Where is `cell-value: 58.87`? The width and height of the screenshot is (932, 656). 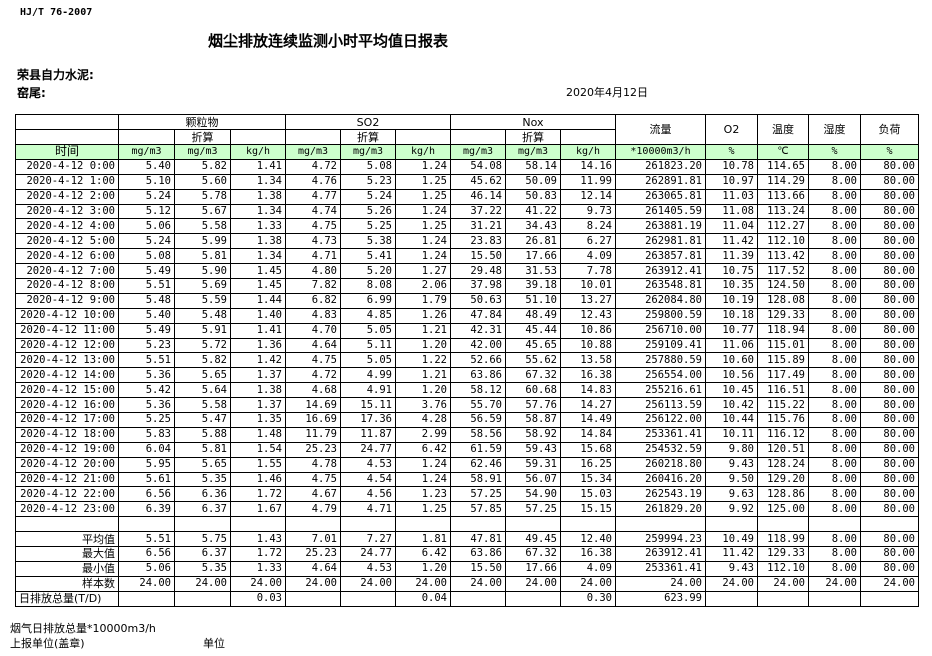
cell-value: 58.87 is located at coordinates (533, 420).